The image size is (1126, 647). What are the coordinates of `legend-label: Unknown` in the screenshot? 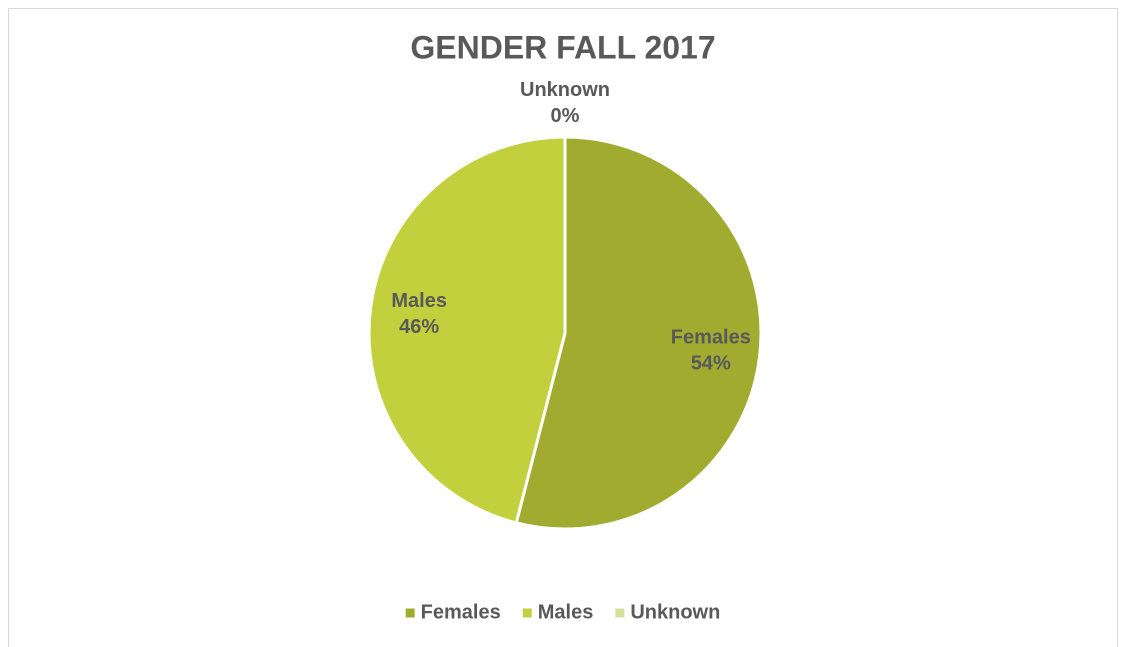 It's located at (675, 612).